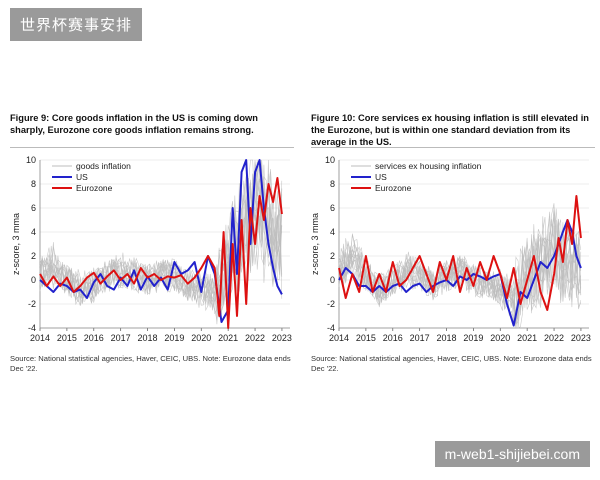 The height and width of the screenshot is (480, 600). What do you see at coordinates (76, 24) in the screenshot?
I see `watermark-top: 世界杯赛事安排` at bounding box center [76, 24].